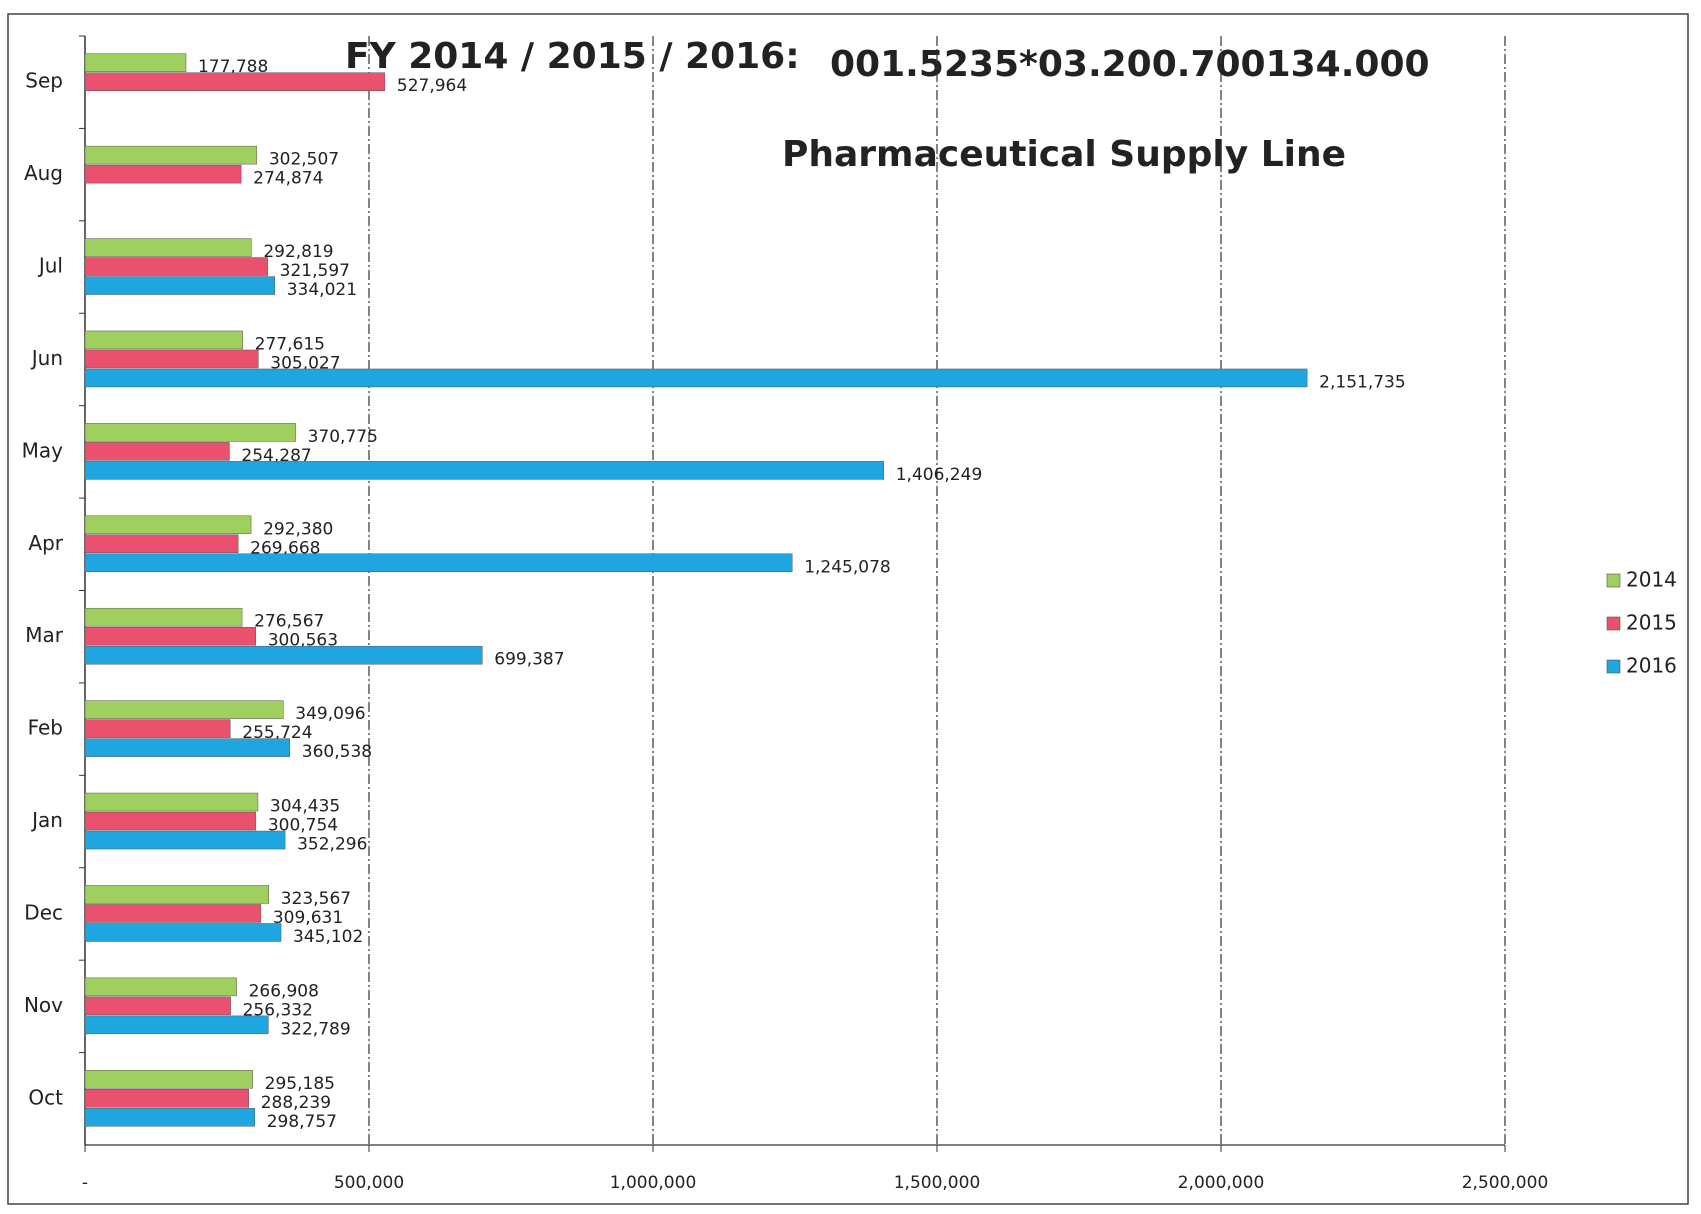 The width and height of the screenshot is (1701, 1214). Describe the element at coordinates (44, 81) in the screenshot. I see `y-tick-label: Sep` at that location.